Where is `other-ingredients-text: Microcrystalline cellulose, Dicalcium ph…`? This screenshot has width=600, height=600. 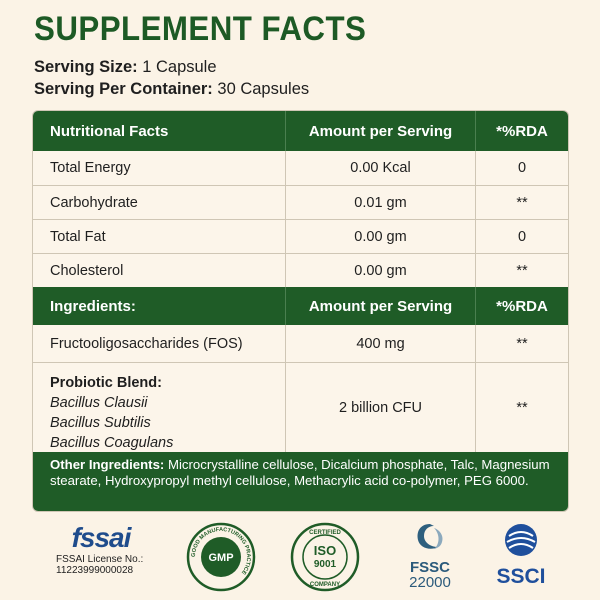 other-ingredients-text: Microcrystalline cellulose, Dicalcium ph… is located at coordinates (300, 472).